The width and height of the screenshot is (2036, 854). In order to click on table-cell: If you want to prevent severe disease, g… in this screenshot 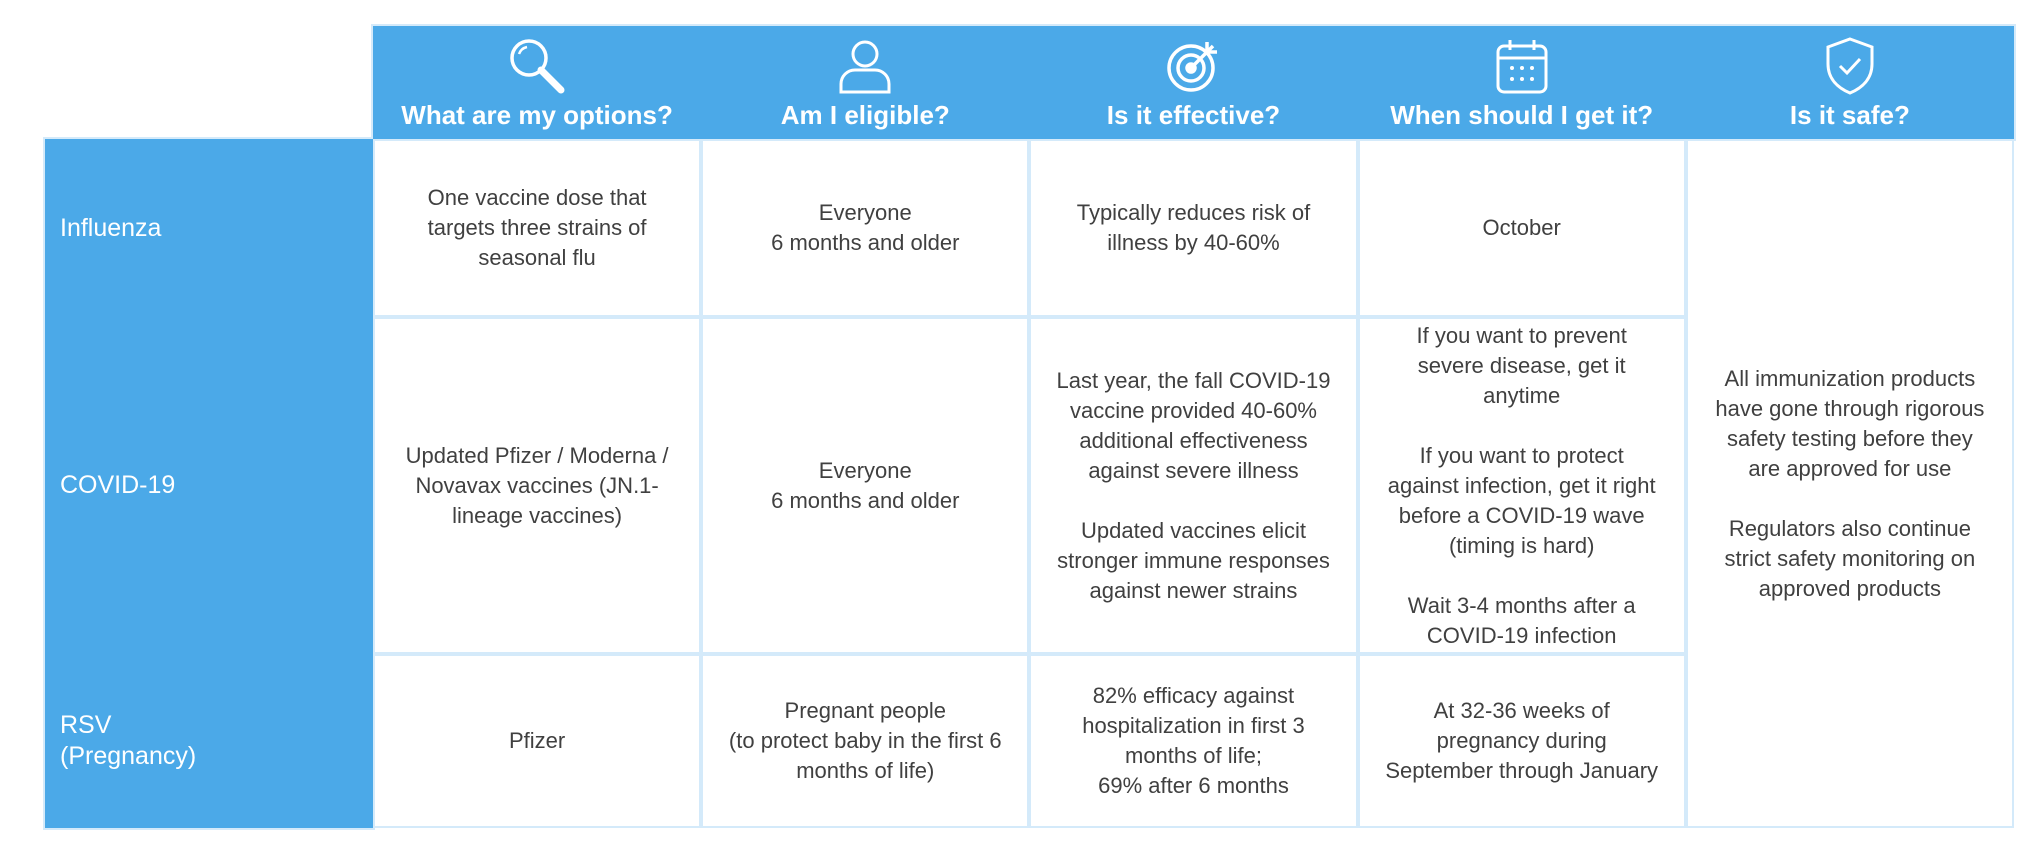, I will do `click(1521, 485)`.